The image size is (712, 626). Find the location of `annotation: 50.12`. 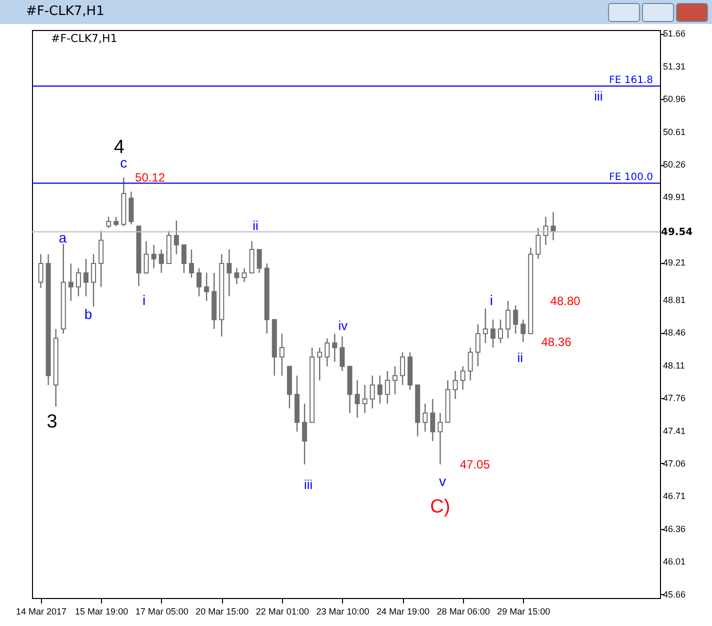

annotation: 50.12 is located at coordinates (150, 177).